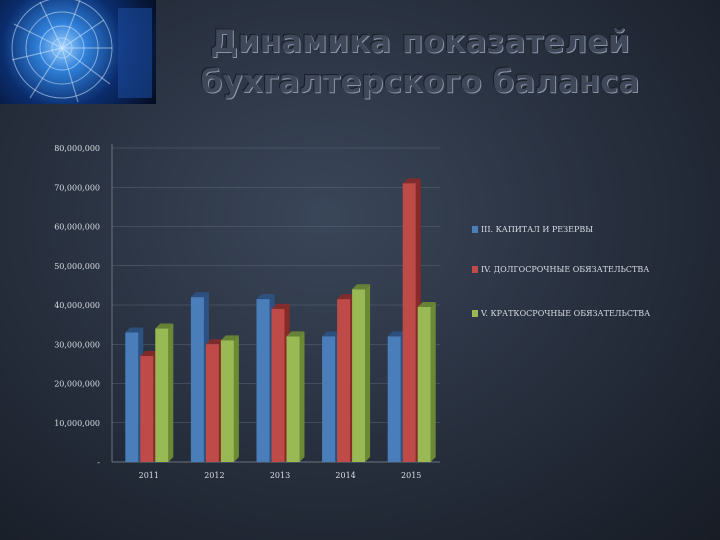 The image size is (720, 540). What do you see at coordinates (77, 148) in the screenshot?
I see `y-tick-label: 80,000,000` at bounding box center [77, 148].